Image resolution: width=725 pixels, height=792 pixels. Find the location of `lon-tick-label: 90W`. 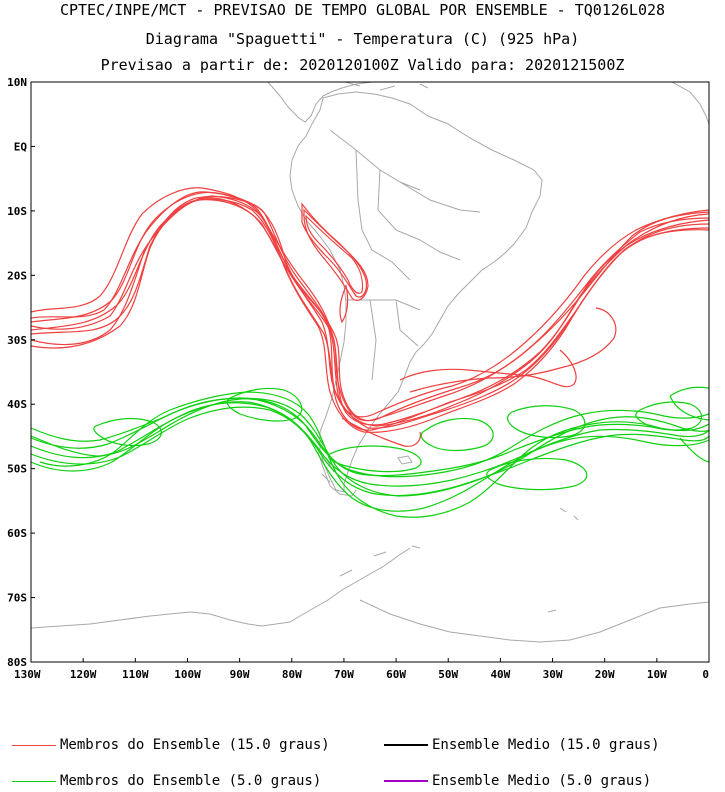

lon-tick-label: 90W is located at coordinates (240, 674).